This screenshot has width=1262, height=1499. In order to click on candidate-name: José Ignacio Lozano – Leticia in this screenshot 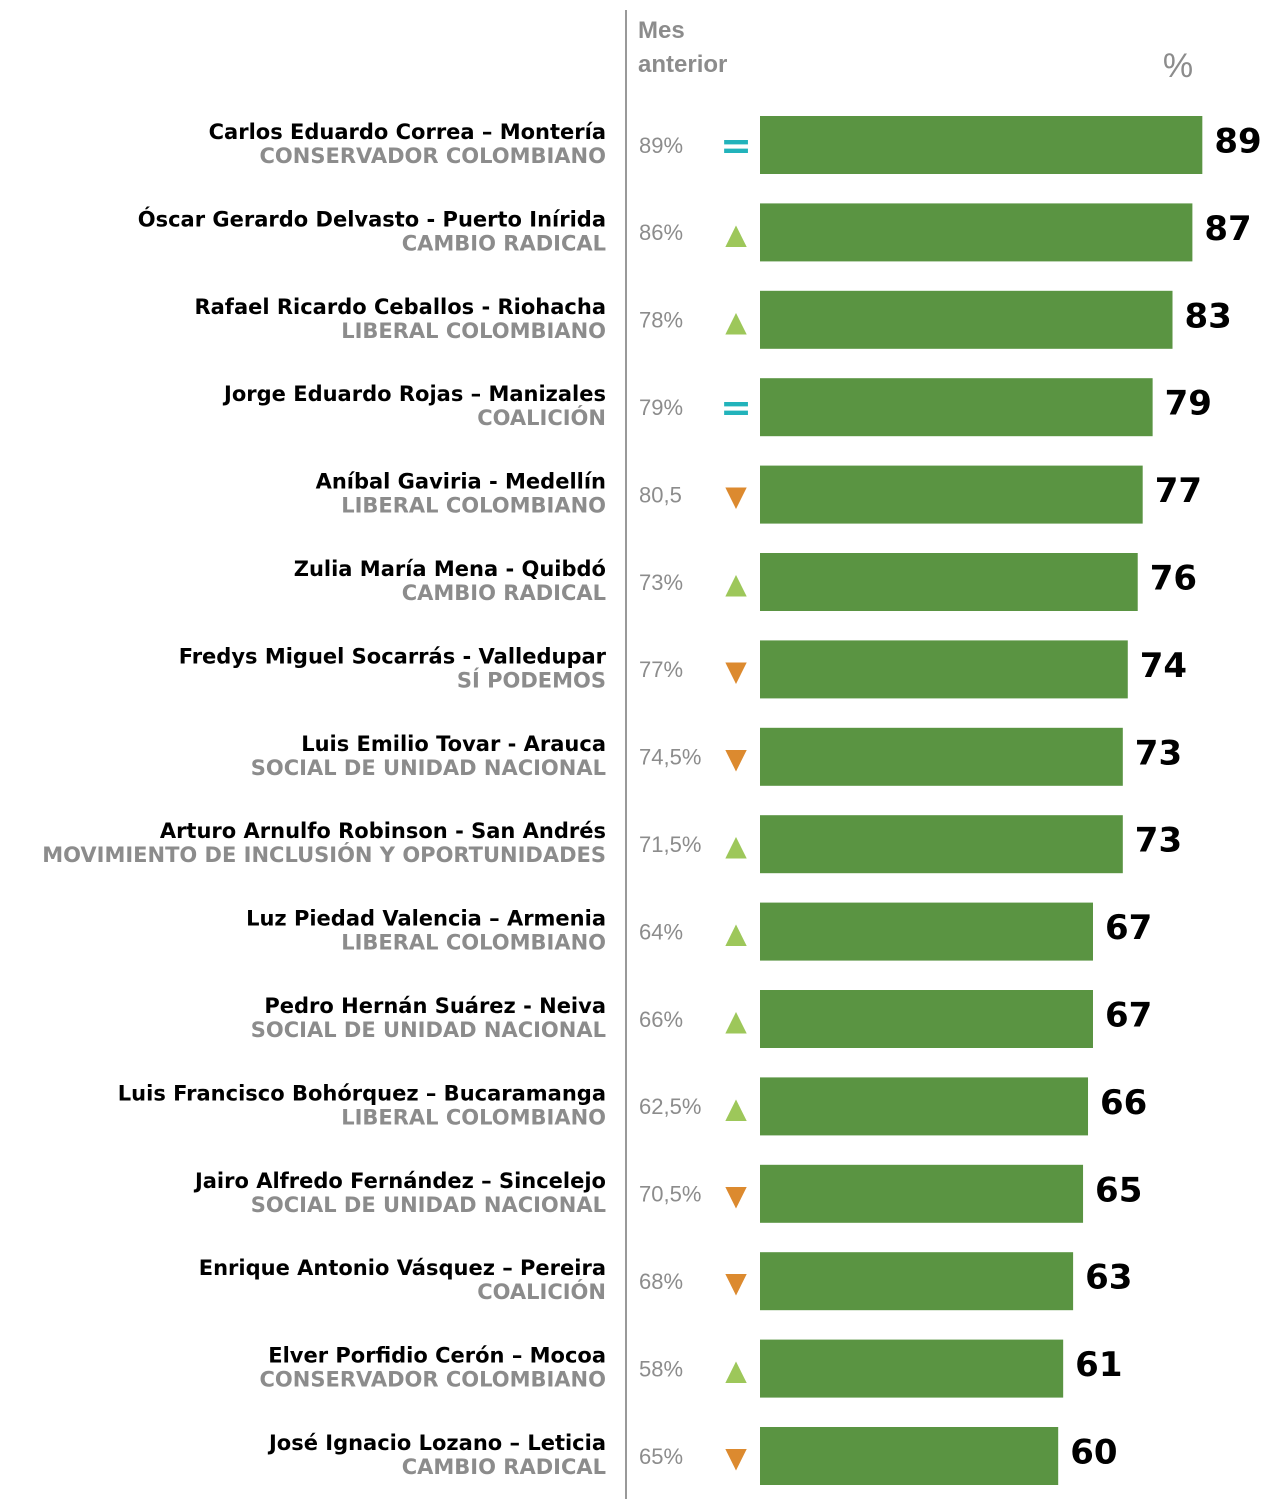, I will do `click(436, 1443)`.